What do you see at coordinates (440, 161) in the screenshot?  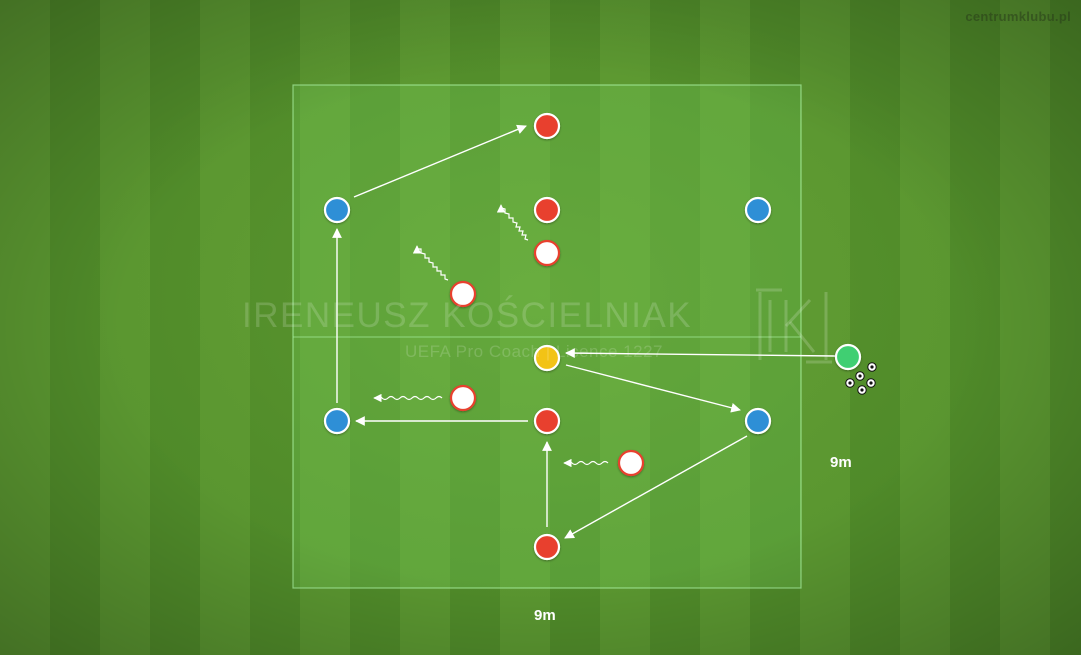 I see `pass-arrow-blue-to-top-red` at bounding box center [440, 161].